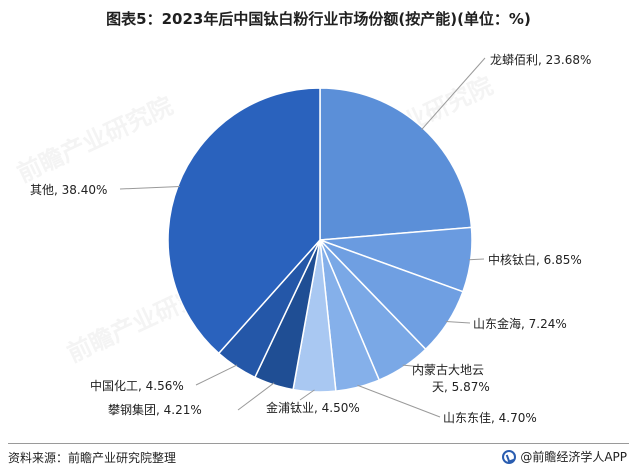  What do you see at coordinates (540, 59) in the screenshot?
I see `slice-label: 龙蟒佰利, 23.68%` at bounding box center [540, 59].